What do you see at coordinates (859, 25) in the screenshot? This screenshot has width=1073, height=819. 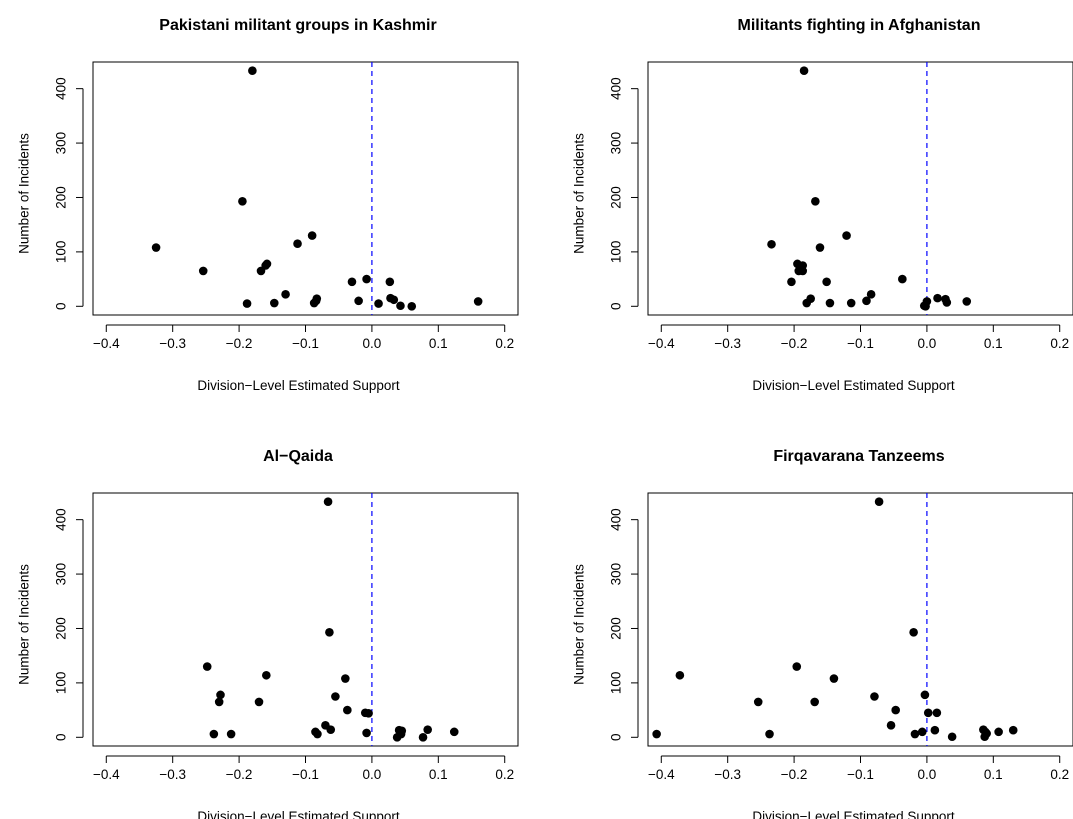 I see `chart-title: Militants fighting in Afghanistan` at bounding box center [859, 25].